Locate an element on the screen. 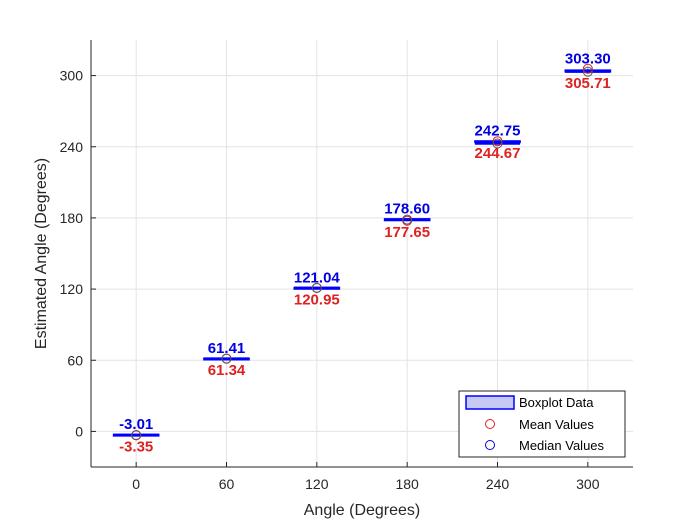 The height and width of the screenshot is (525, 700). y-tick-label: 240 is located at coordinates (72, 147).